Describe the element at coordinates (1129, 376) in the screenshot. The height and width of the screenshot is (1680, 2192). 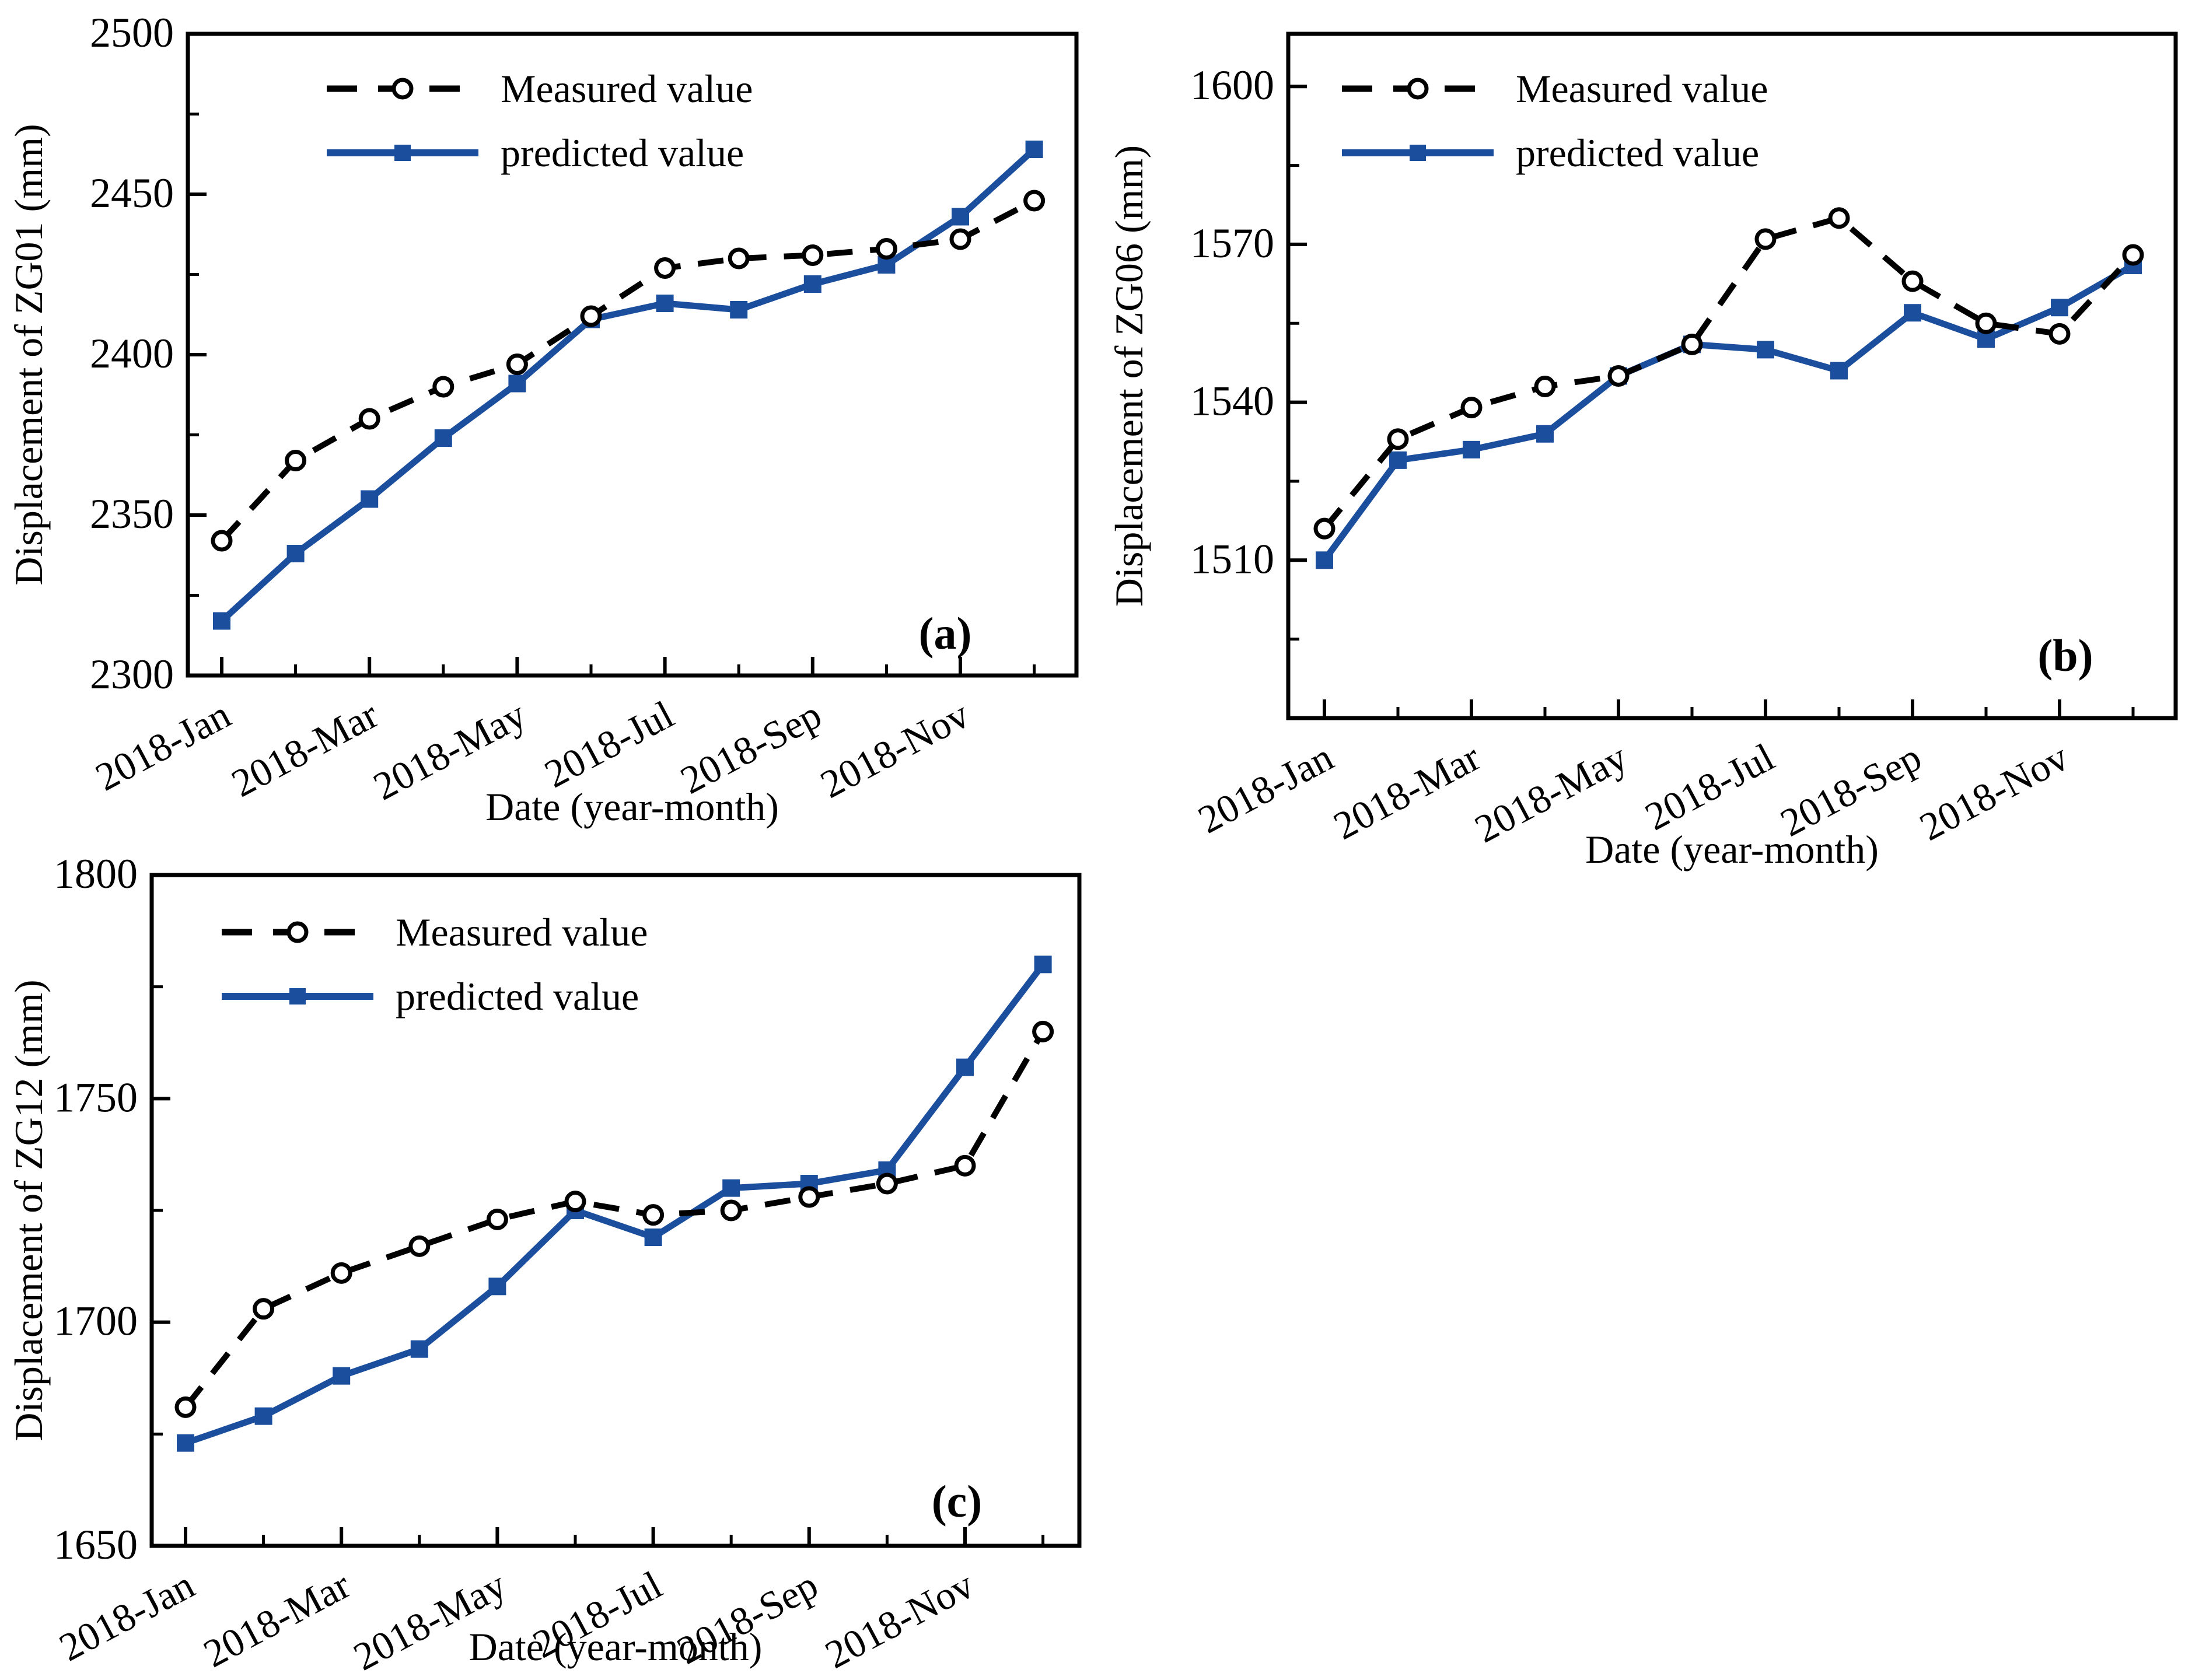
I see `y-axis-title: Displacement of ZG06 (mm)` at that location.